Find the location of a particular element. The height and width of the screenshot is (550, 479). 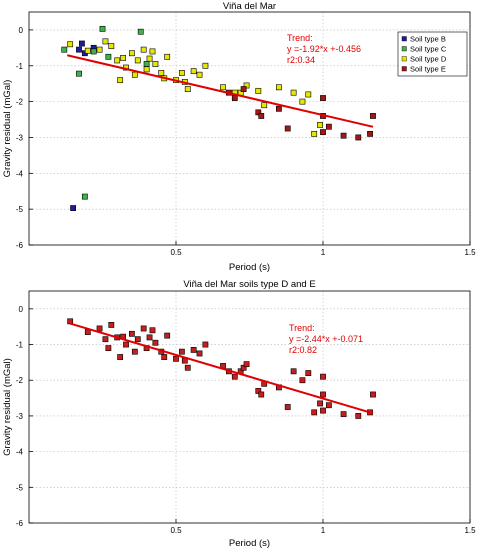

legend-box is located at coordinates (432, 54).